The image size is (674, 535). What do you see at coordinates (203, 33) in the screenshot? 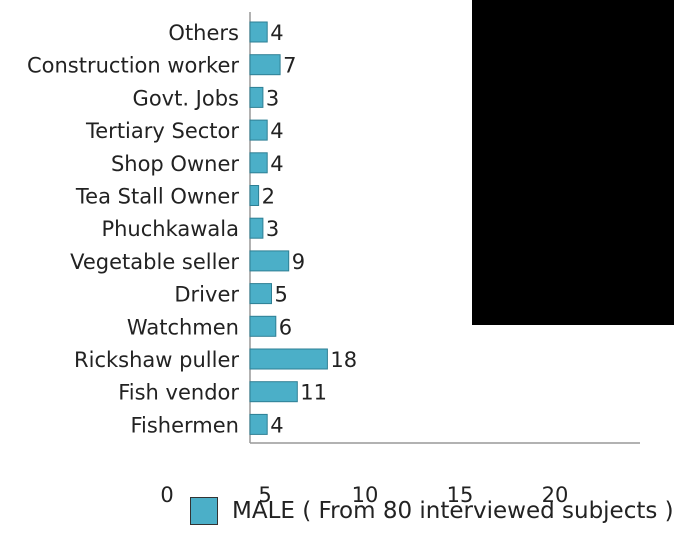
I see `category-label: Others` at bounding box center [203, 33].